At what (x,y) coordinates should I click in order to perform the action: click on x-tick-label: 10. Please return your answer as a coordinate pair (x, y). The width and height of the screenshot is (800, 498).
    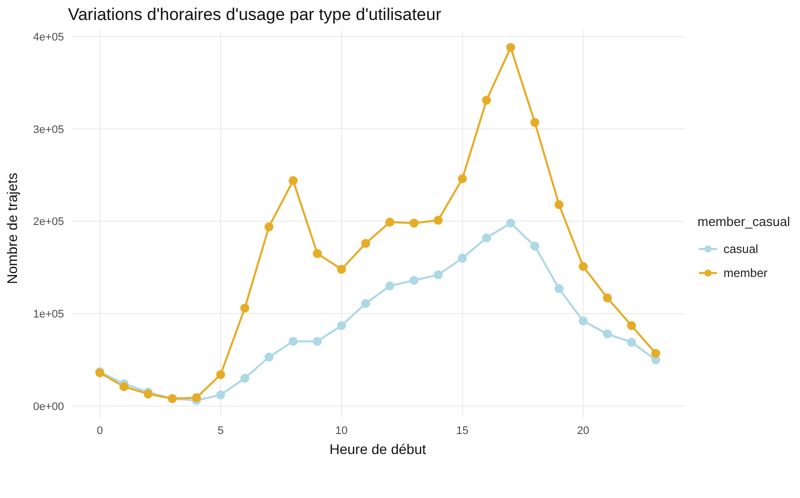
    Looking at the image, I should click on (341, 430).